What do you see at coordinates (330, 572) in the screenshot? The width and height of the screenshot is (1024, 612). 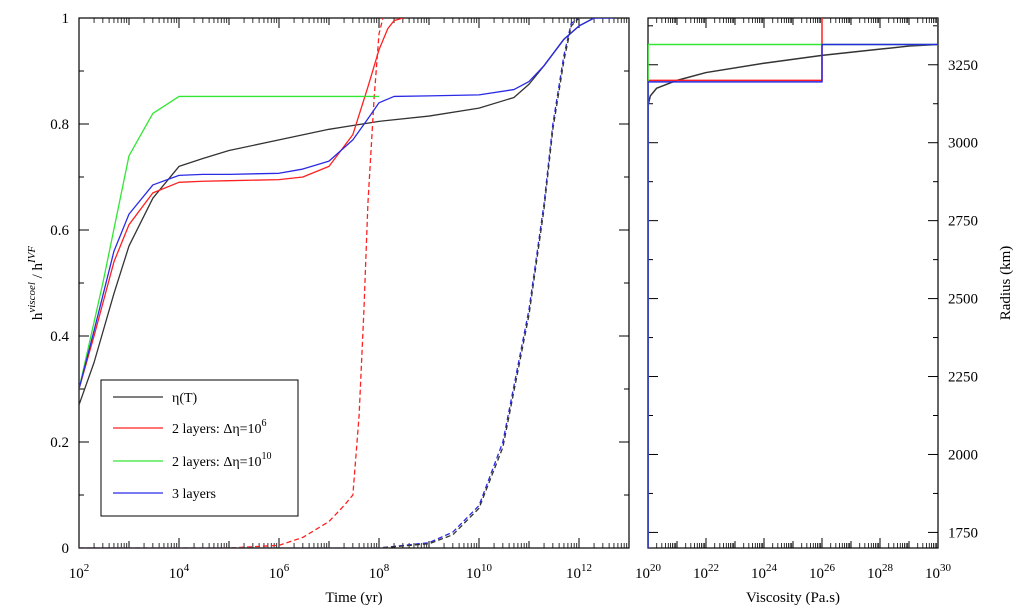 I see `left-x-tick-labels: 10² 10⁴ 10⁶ 10⁸ 10¹⁰ 10¹²` at bounding box center [330, 572].